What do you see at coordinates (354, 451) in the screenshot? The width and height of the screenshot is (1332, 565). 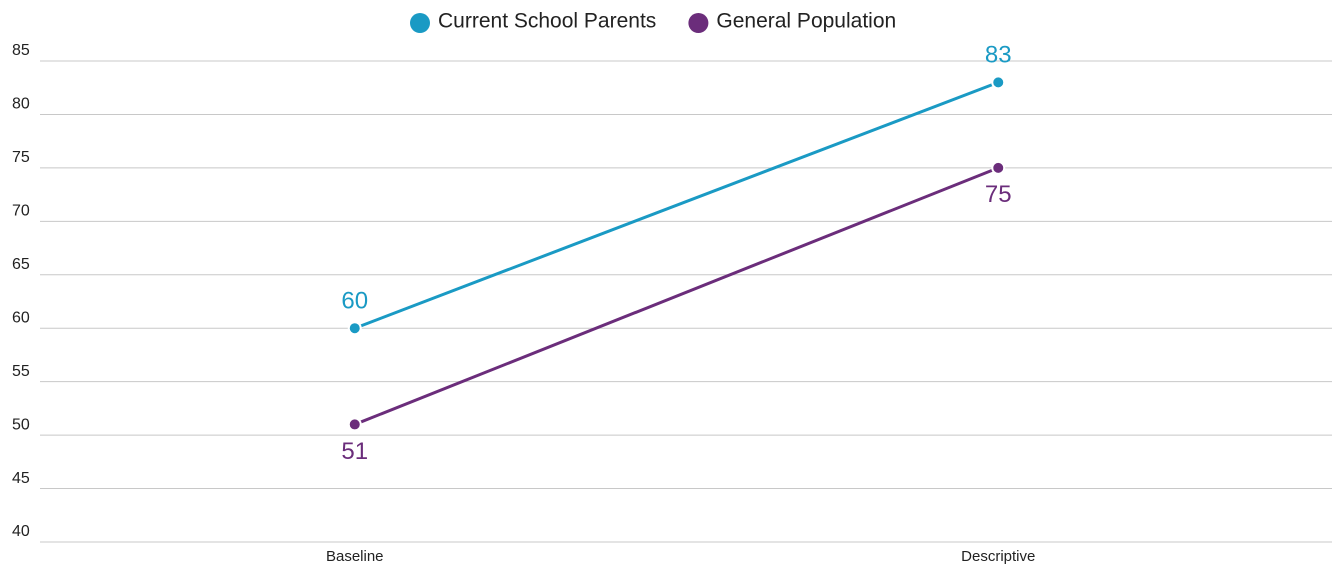 I see `data-label: 51` at bounding box center [354, 451].